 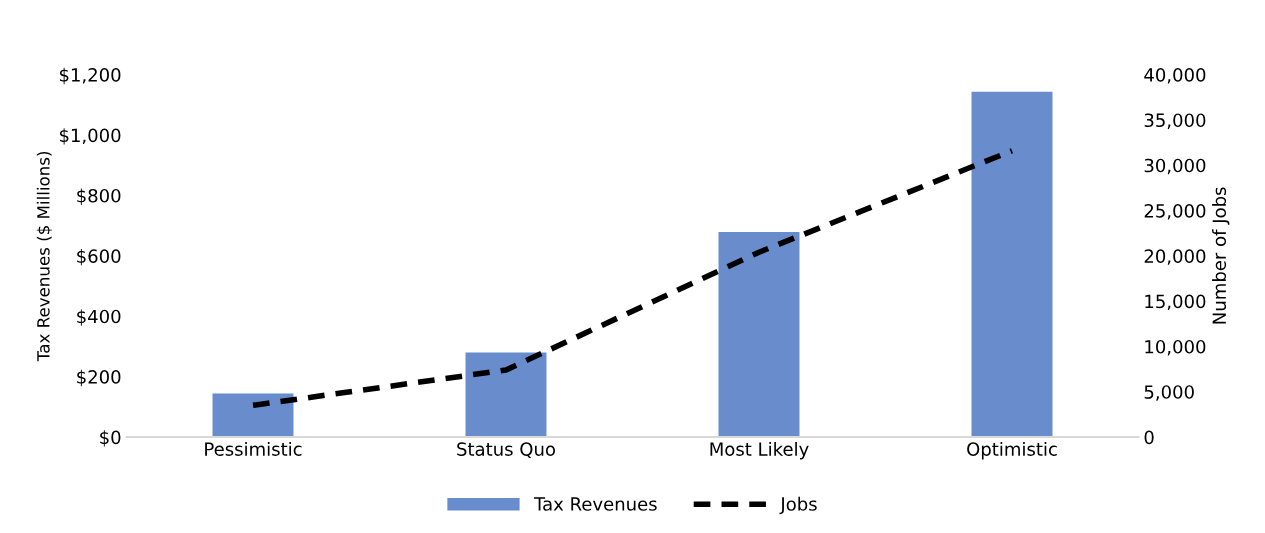 What do you see at coordinates (90, 136) in the screenshot?
I see `y-tick-label: $1,000` at bounding box center [90, 136].